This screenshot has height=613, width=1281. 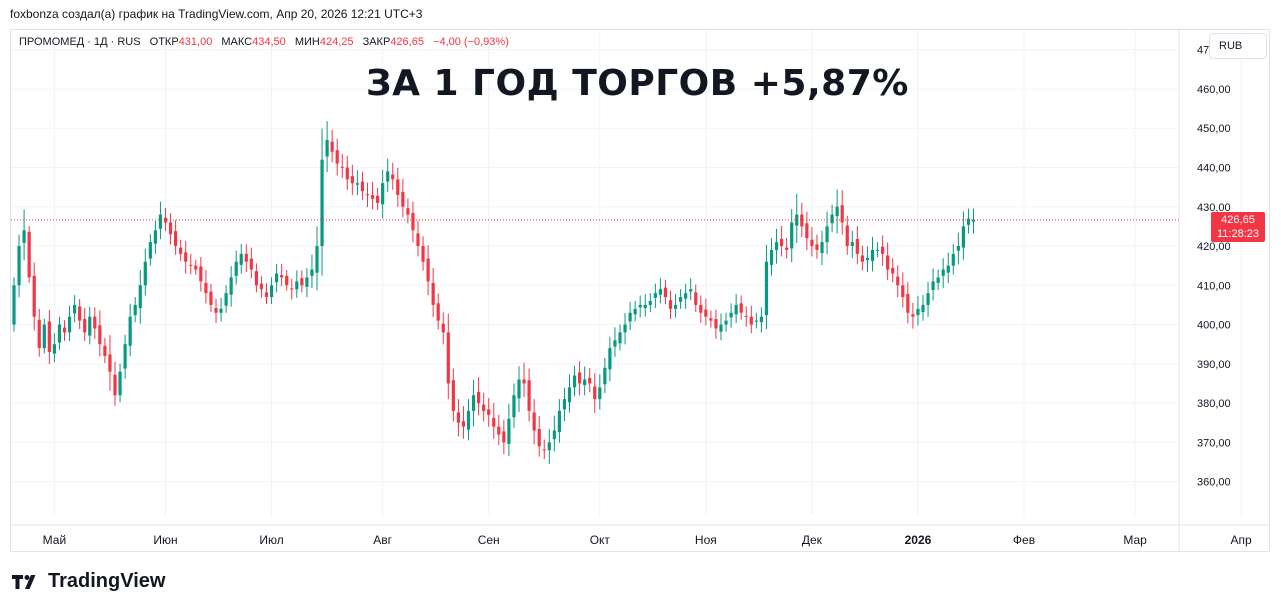 What do you see at coordinates (80, 42) in the screenshot?
I see `symbol-label: ПРОМОМЕД · 1Д · RUS` at bounding box center [80, 42].